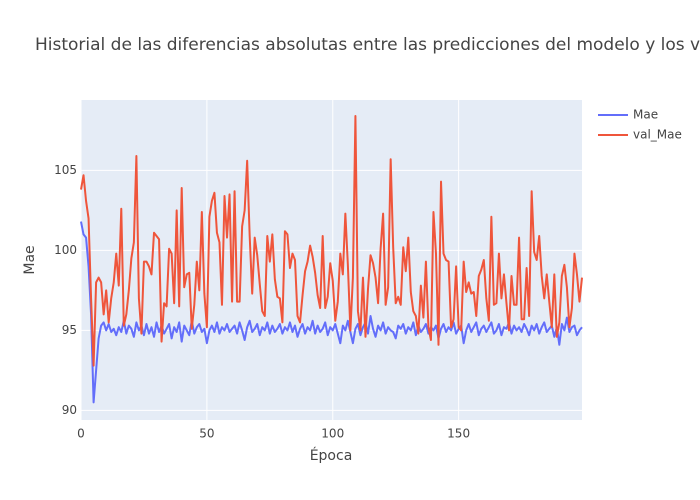  What do you see at coordinates (657, 135) in the screenshot?
I see `legend-label: val_Mae` at bounding box center [657, 135].